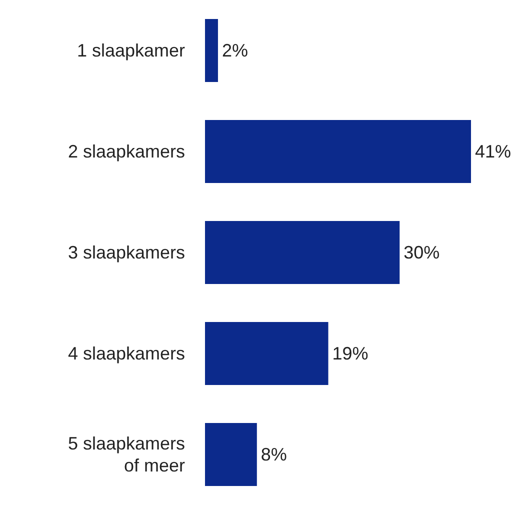 This screenshot has width=531, height=505. What do you see at coordinates (422, 252) in the screenshot?
I see `data-label: 30%` at bounding box center [422, 252].